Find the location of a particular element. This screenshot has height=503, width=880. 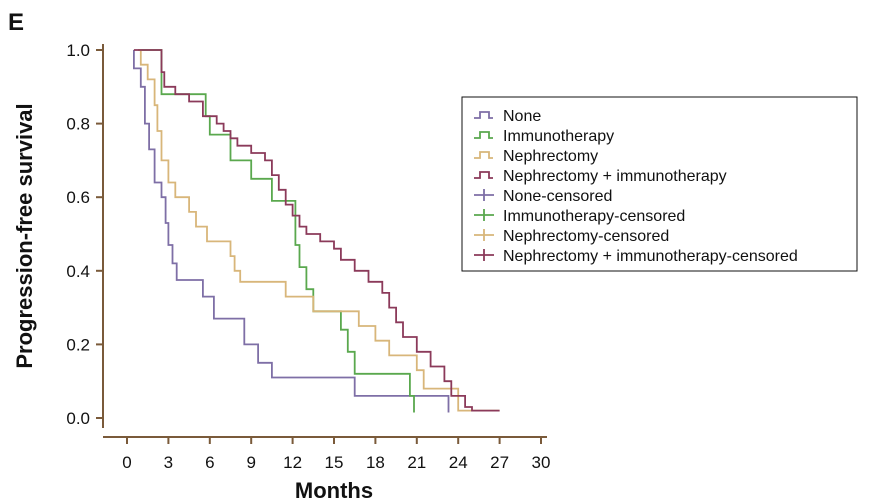

legend-label: None-censored is located at coordinates (557, 196).